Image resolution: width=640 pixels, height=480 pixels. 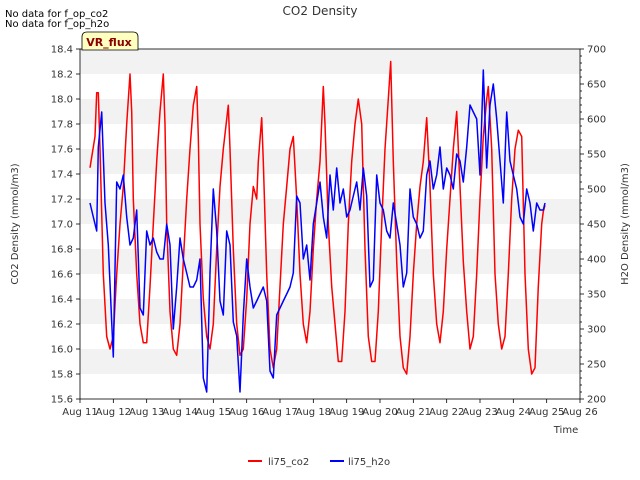 I want to click on left-y-tick-label: 15.6, so click(x=62, y=400).